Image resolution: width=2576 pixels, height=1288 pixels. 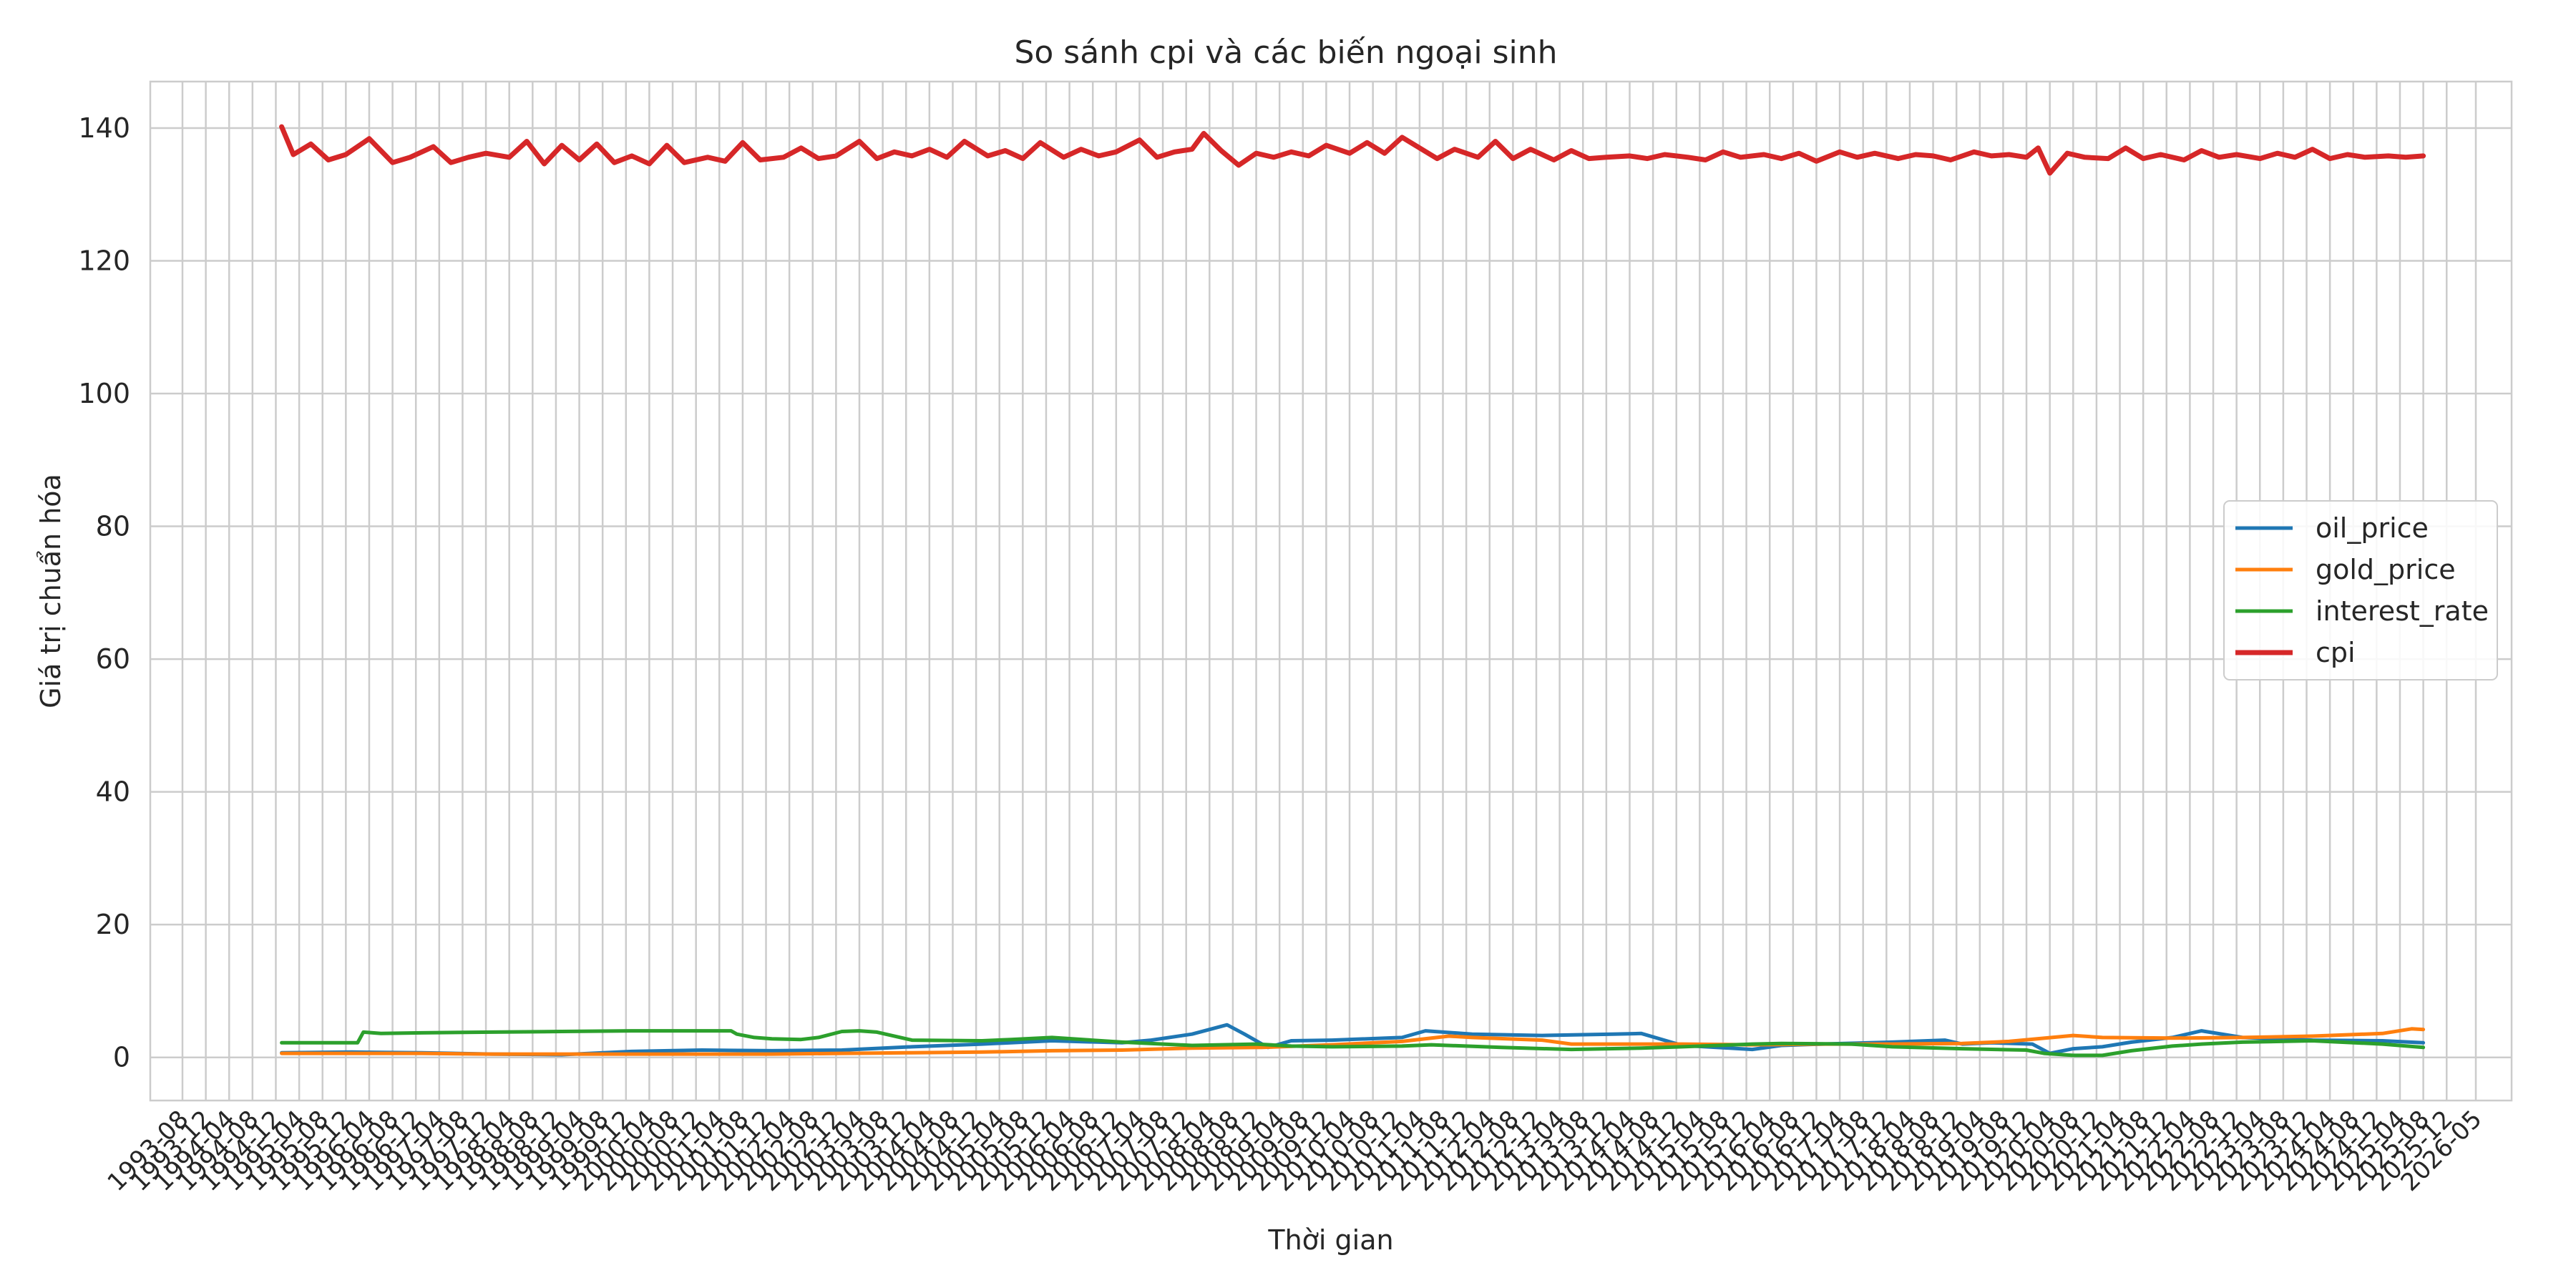 I want to click on chart-title: So sánh cpi và các biến ngoại sinh, so click(x=1285, y=52).